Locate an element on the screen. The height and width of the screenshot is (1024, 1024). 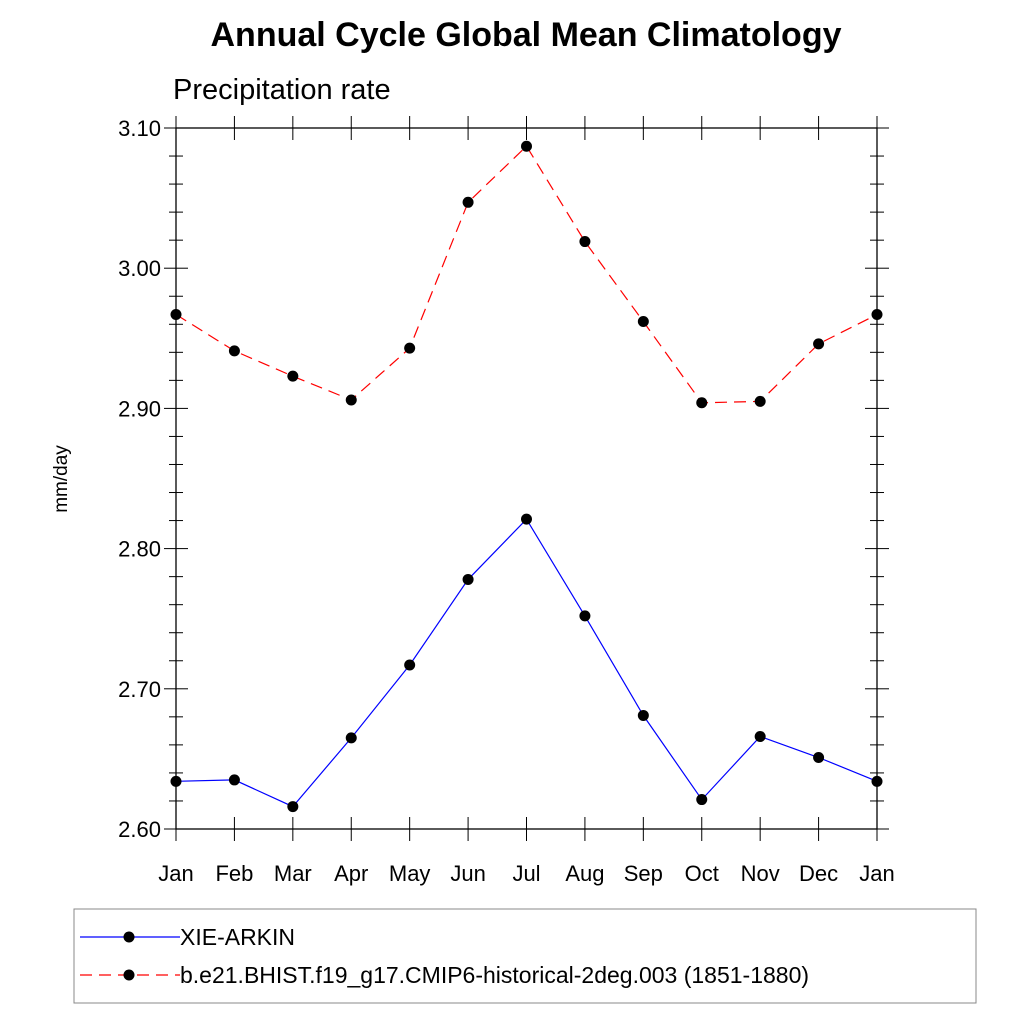
y-tick-label: 2.90 is located at coordinates (139, 408).